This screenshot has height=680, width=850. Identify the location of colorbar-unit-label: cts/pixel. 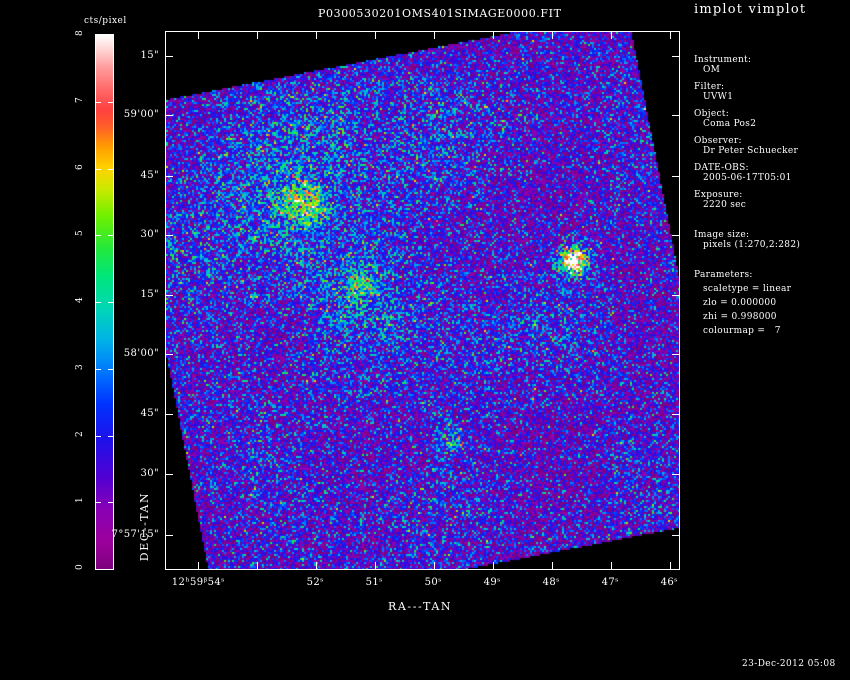
(105, 21).